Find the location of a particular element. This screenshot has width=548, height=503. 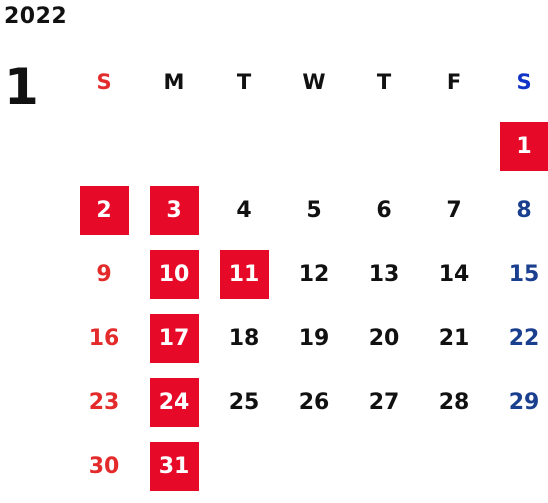

day-cell-16: 16 is located at coordinates (104, 338).